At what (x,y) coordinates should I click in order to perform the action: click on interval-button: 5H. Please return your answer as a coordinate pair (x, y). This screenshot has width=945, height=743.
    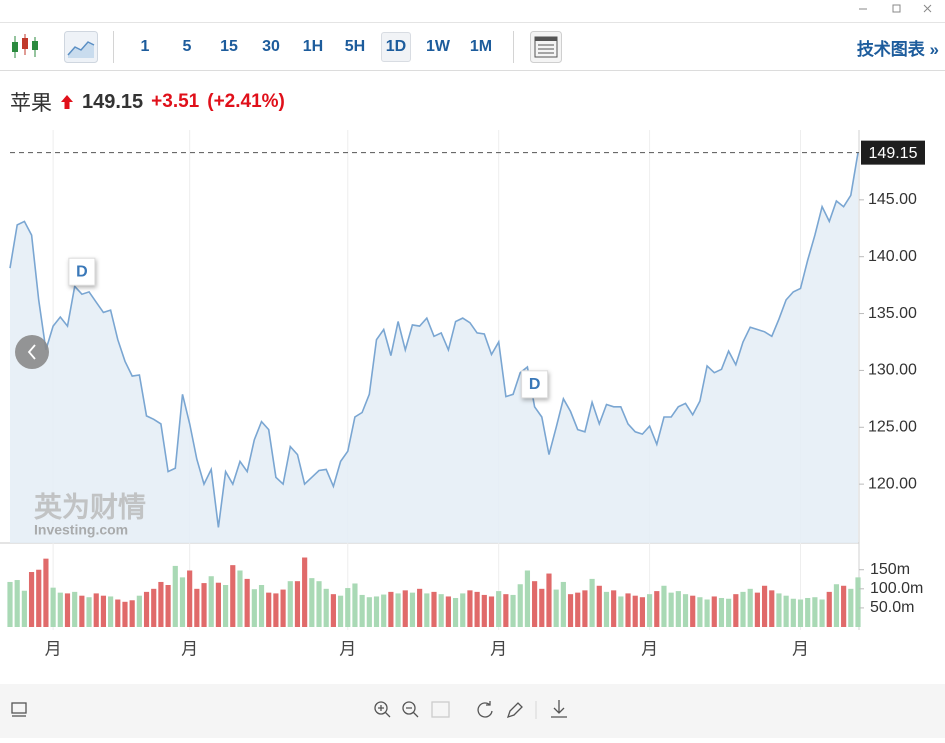
    Looking at the image, I should click on (355, 46).